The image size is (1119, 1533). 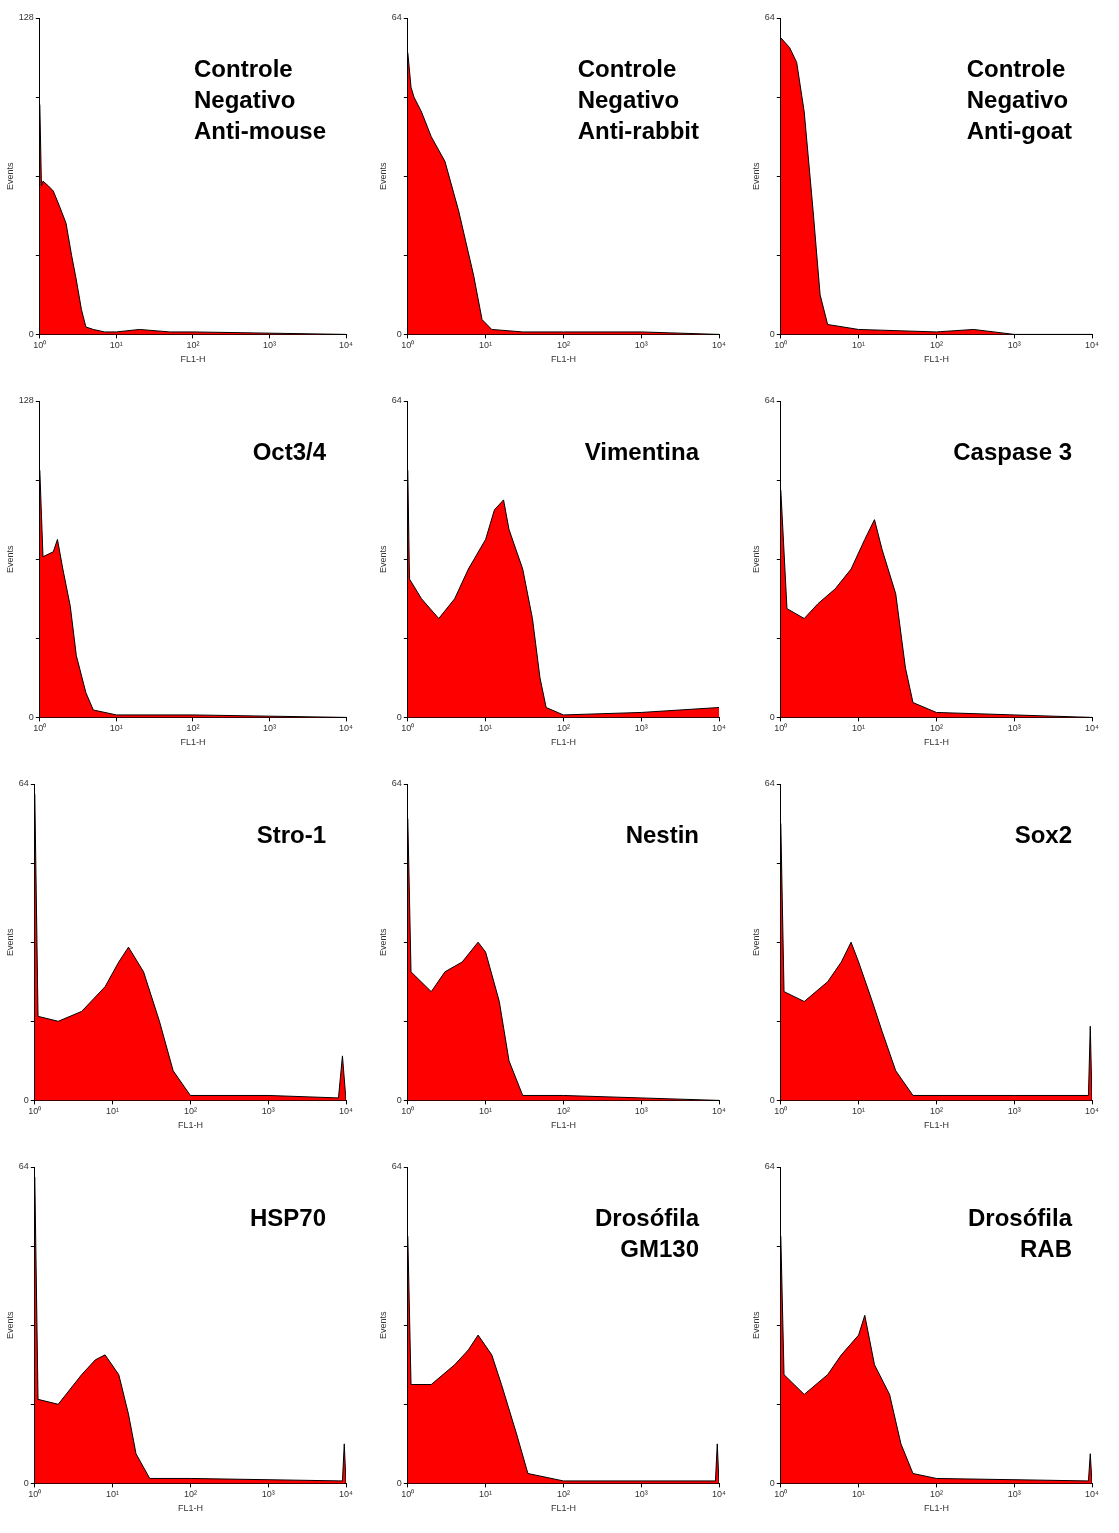 I want to click on text: Stro-1, so click(x=291, y=834).